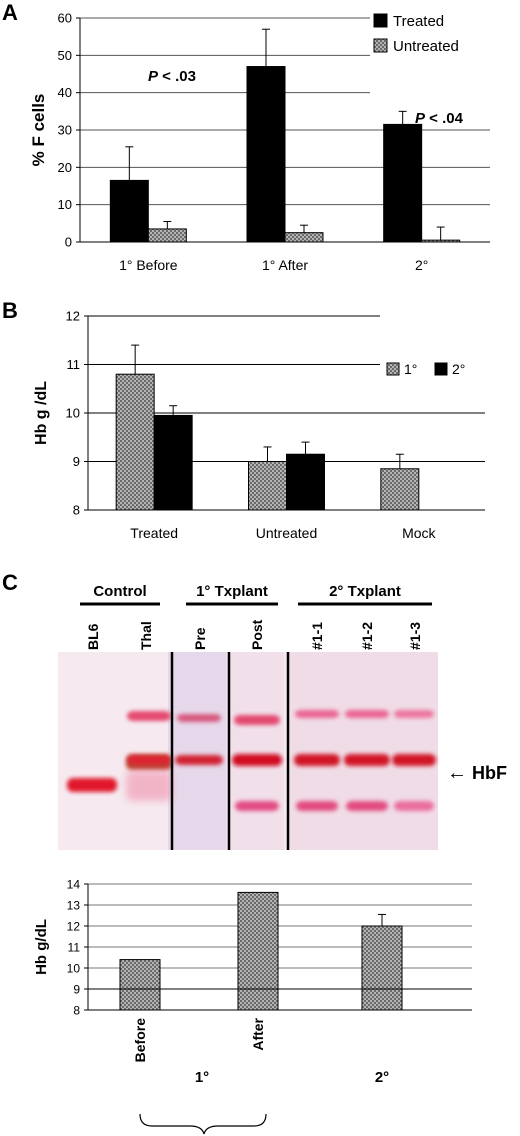  Describe the element at coordinates (200, 638) in the screenshot. I see `gel-lane-label: Pre` at that location.